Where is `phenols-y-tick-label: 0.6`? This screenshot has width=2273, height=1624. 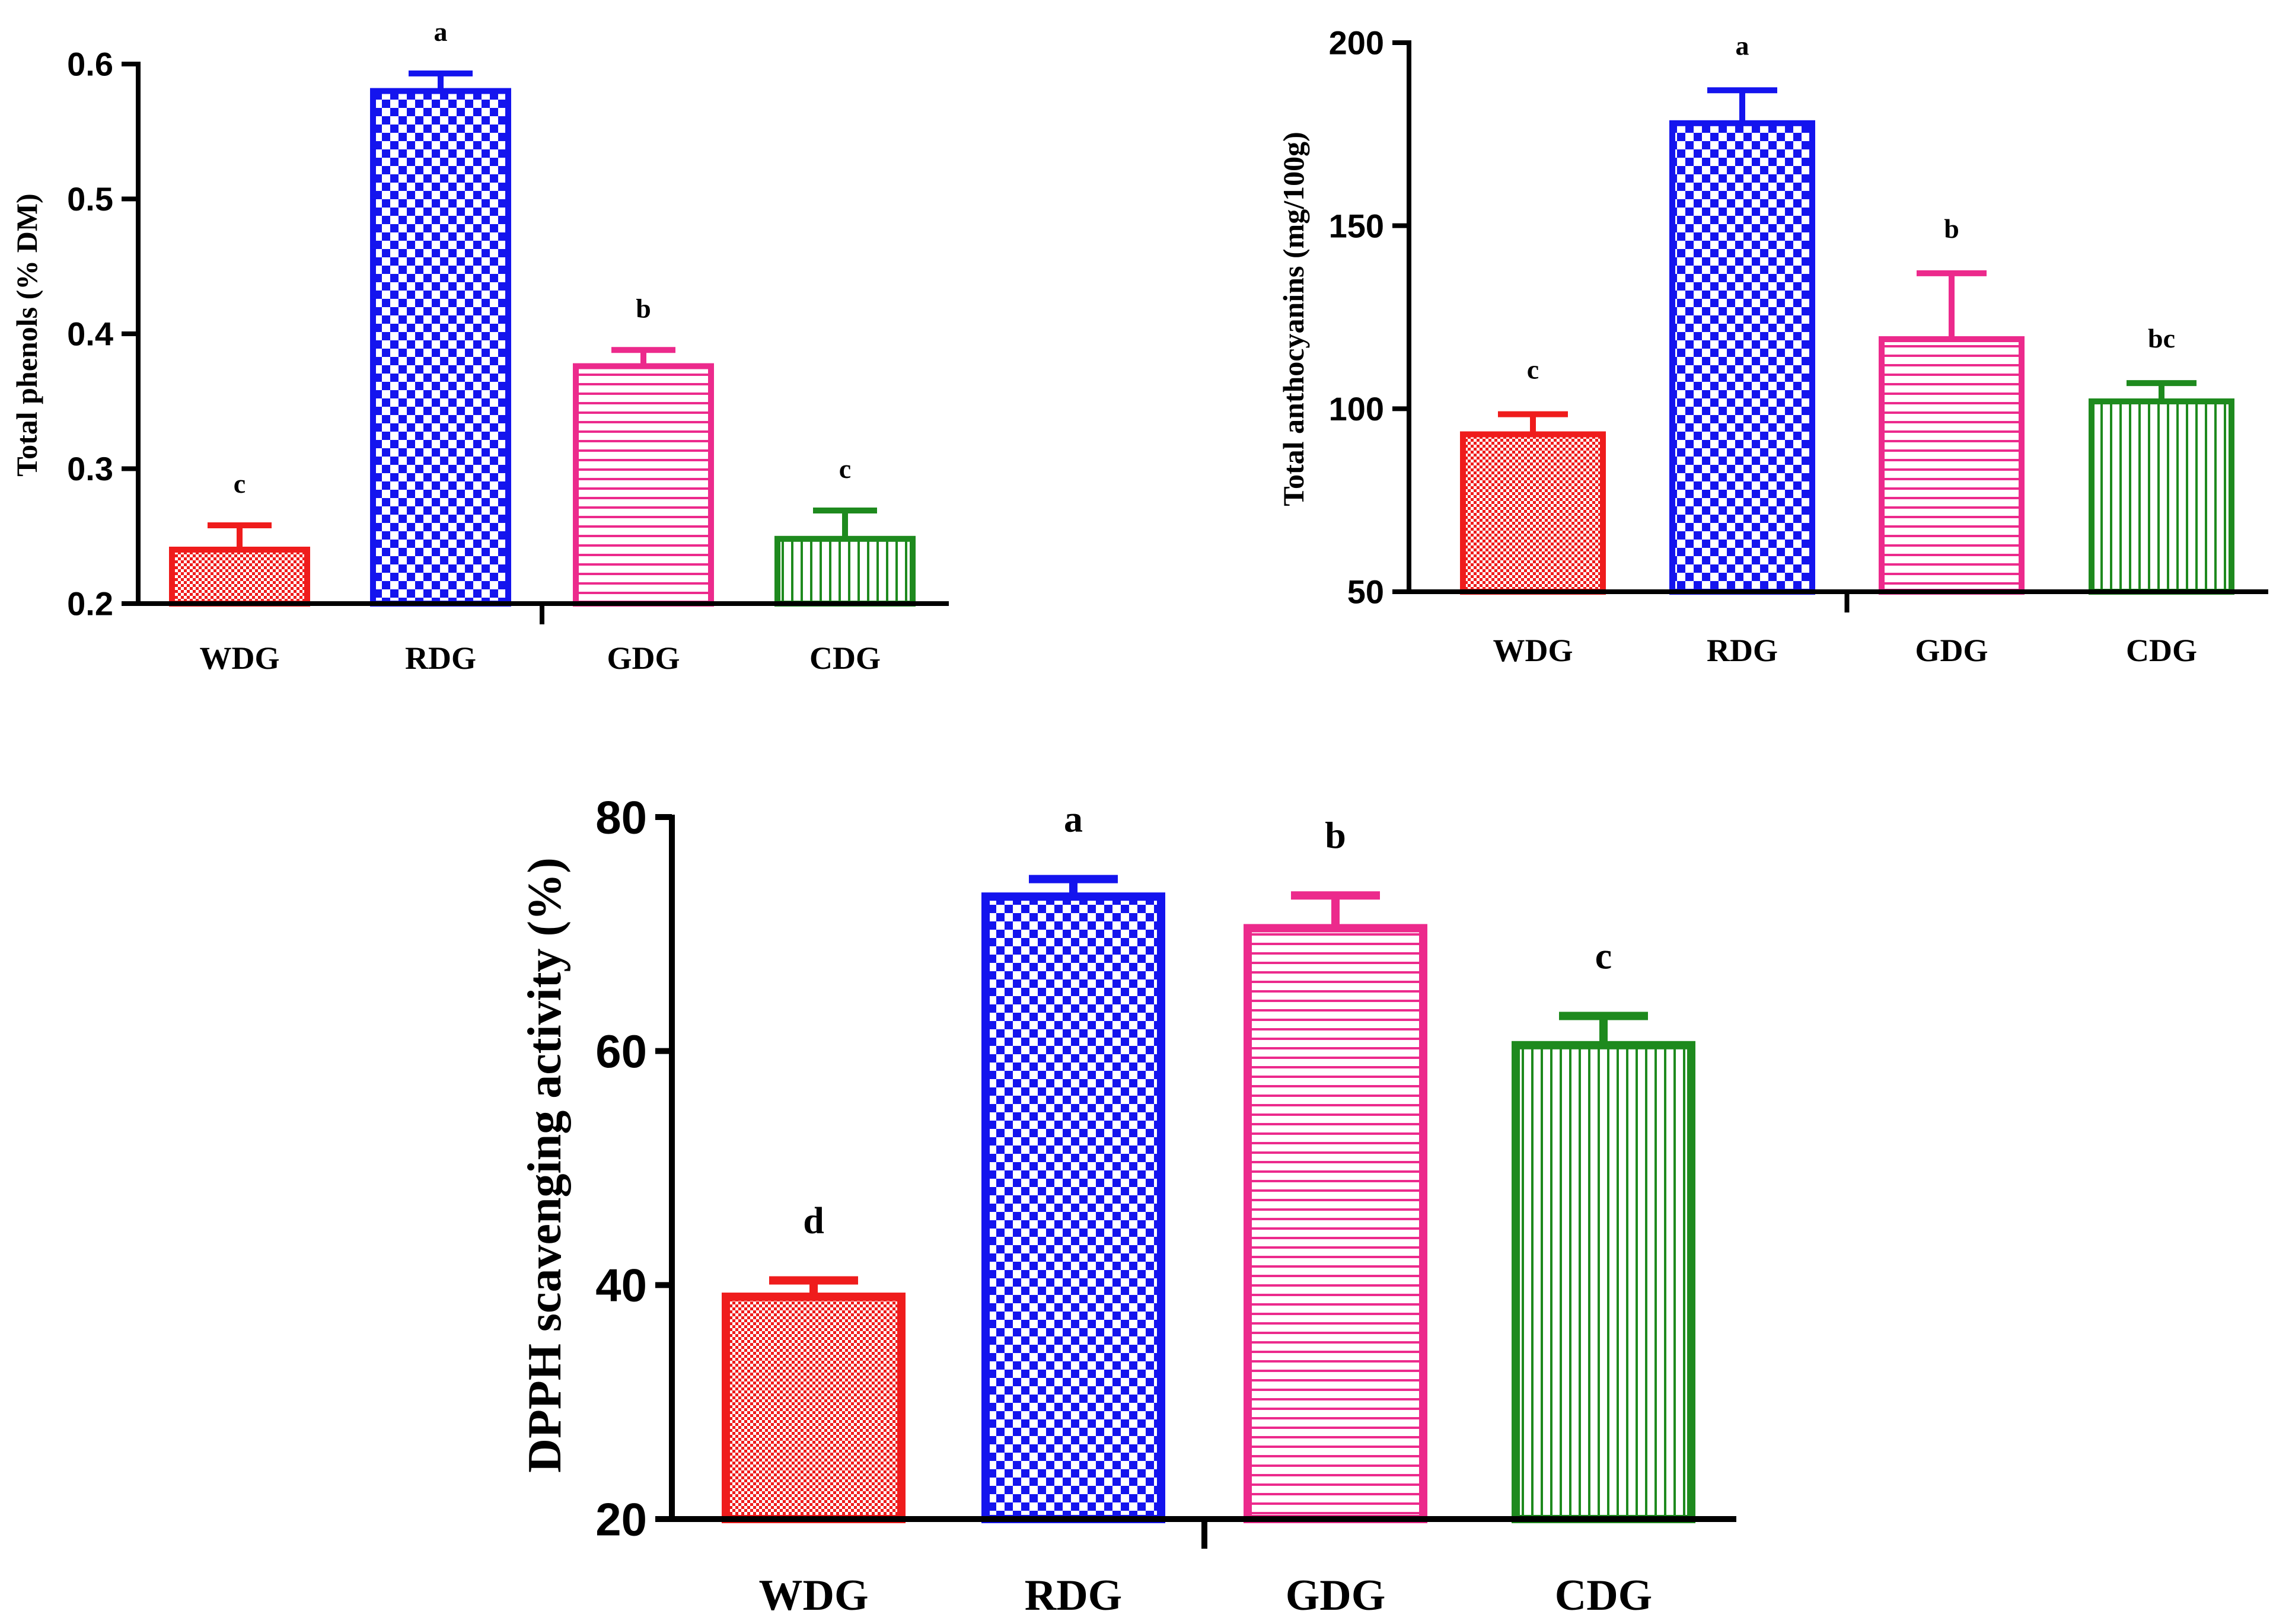 phenols-y-tick-label: 0.6 is located at coordinates (90, 64).